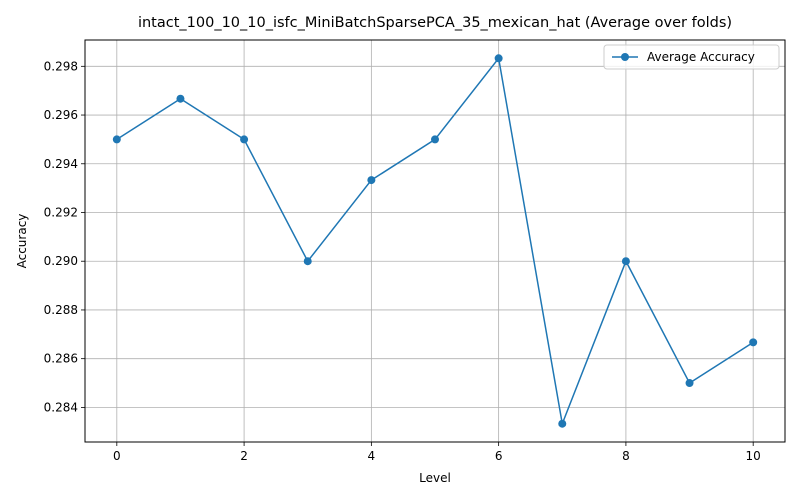 This screenshot has width=800, height=500. Describe the element at coordinates (753, 456) in the screenshot. I see `x-tick-label: 10` at that location.